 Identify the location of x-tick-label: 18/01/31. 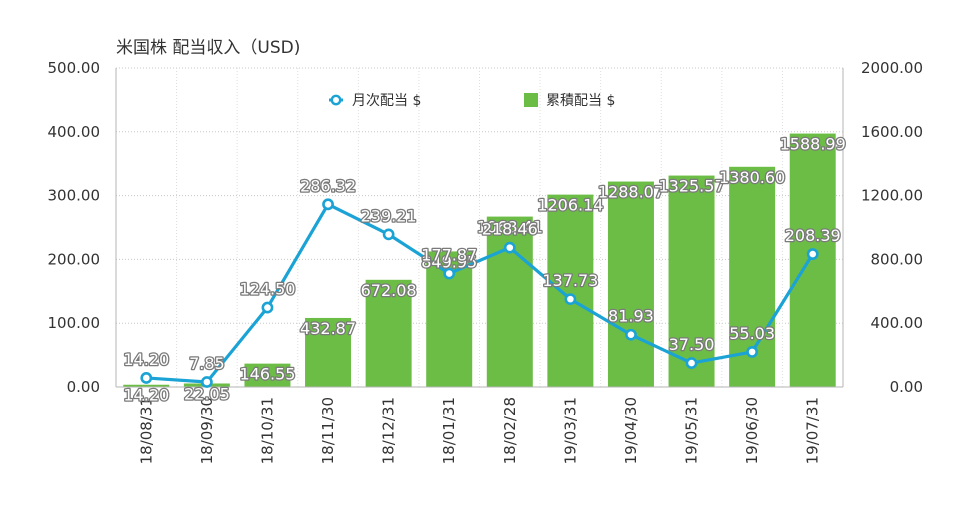
(449, 430).